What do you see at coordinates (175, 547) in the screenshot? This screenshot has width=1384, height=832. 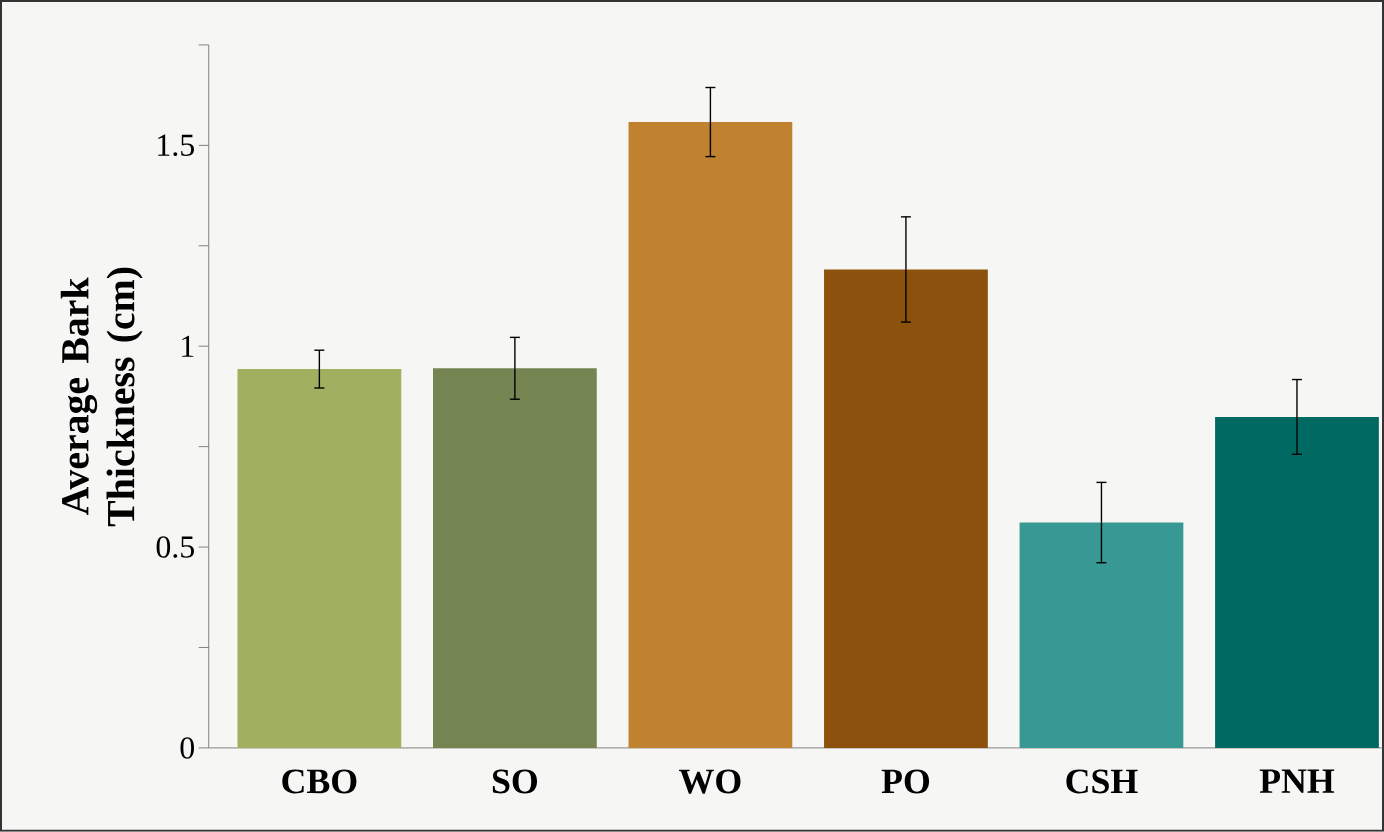 I see `y-tick-label: 0.5` at bounding box center [175, 547].